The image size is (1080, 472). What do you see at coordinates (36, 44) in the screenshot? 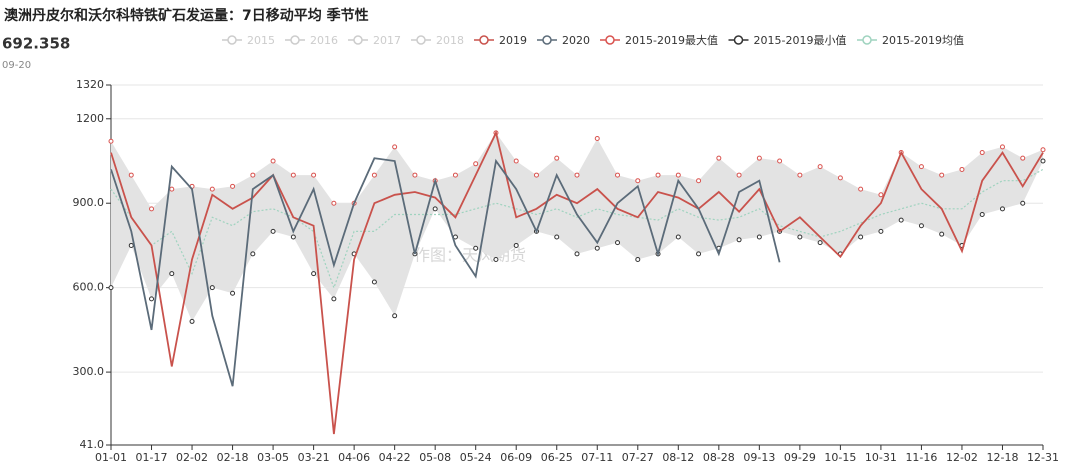
I see `latest-value: 692.358` at bounding box center [36, 44].